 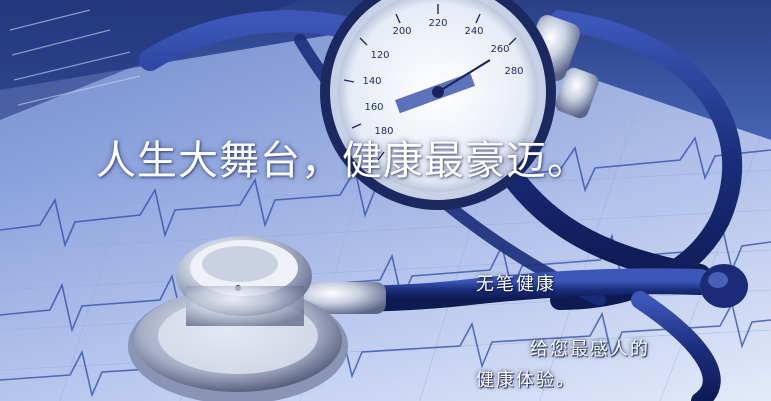 What do you see at coordinates (516, 284) in the screenshot?
I see `tagline-line1: 无笔健康` at bounding box center [516, 284].